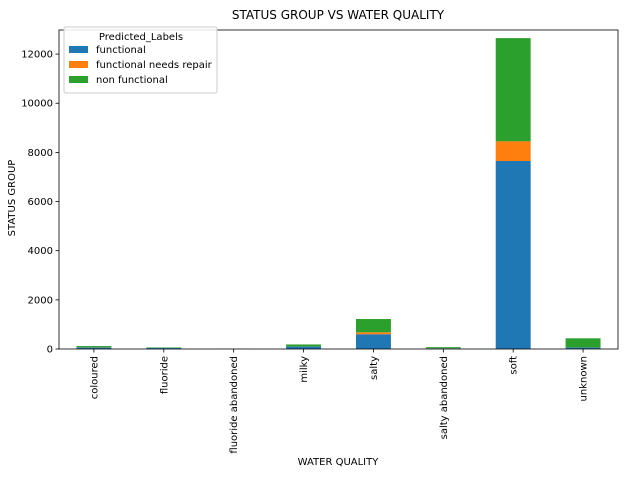  I want to click on y-tick-label: 4000, so click(40, 251).